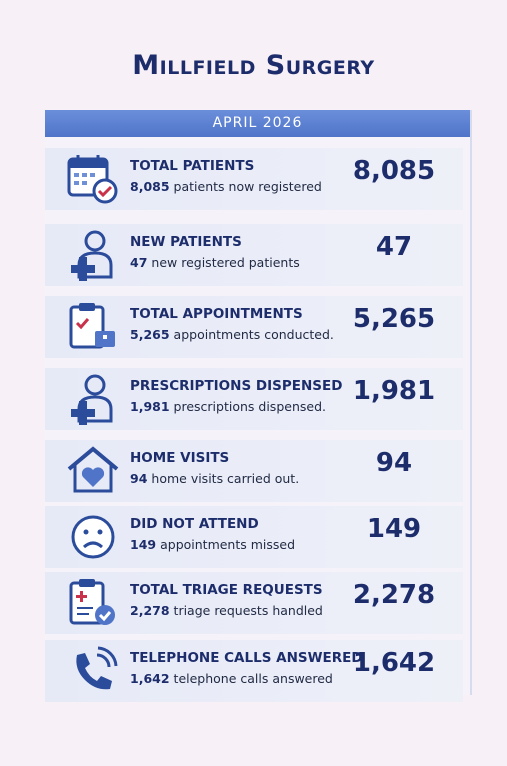 This screenshot has width=507, height=766. I want to click on period-banner: APRIL 2026, so click(257, 123).